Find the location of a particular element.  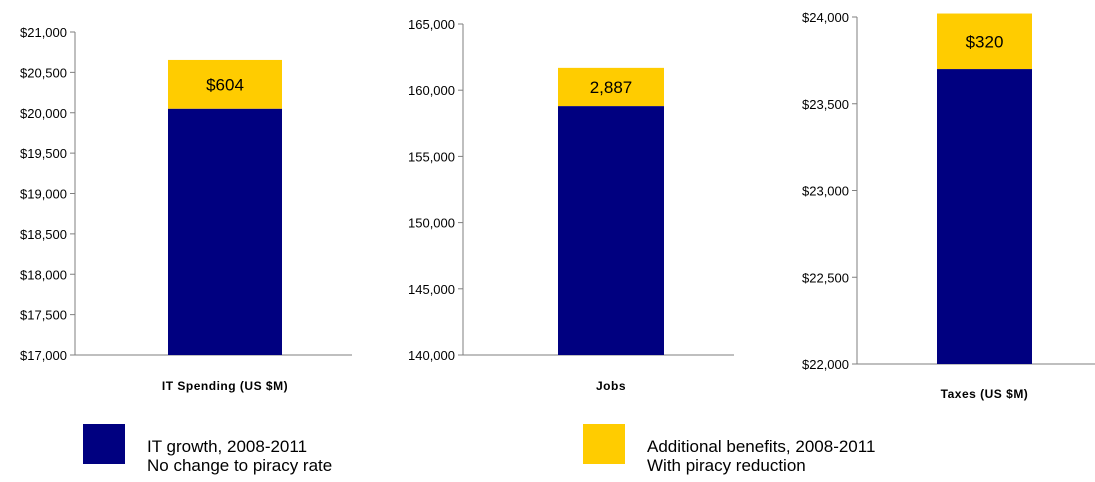

data-label-2: $320 is located at coordinates (985, 41).